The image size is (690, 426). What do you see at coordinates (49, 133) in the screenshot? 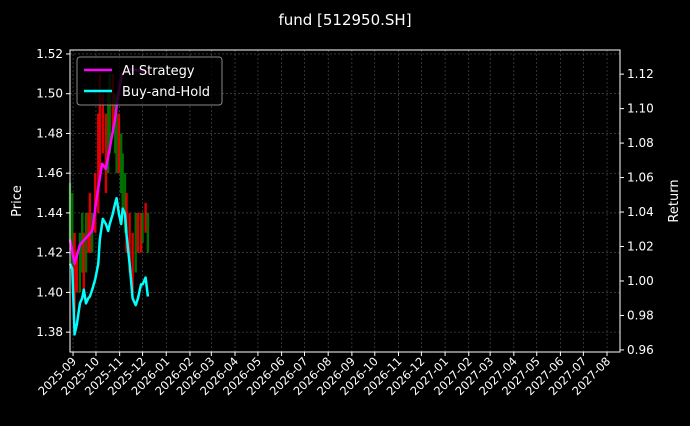
I see `y-tick-label-left: 1.48` at bounding box center [49, 133].